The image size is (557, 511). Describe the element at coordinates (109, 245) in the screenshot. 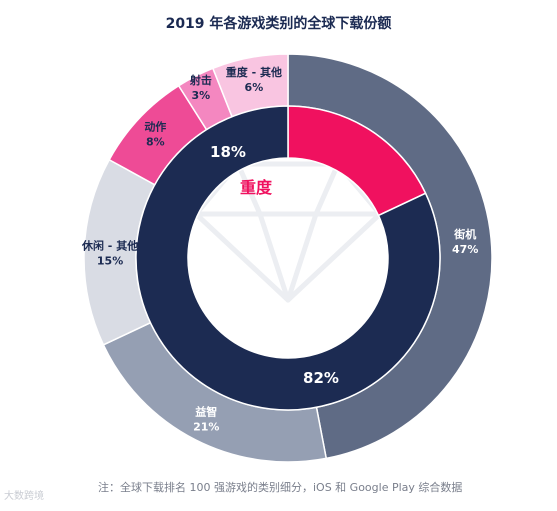

I see `outer-label-name-2: 休闲 - 其他` at that location.